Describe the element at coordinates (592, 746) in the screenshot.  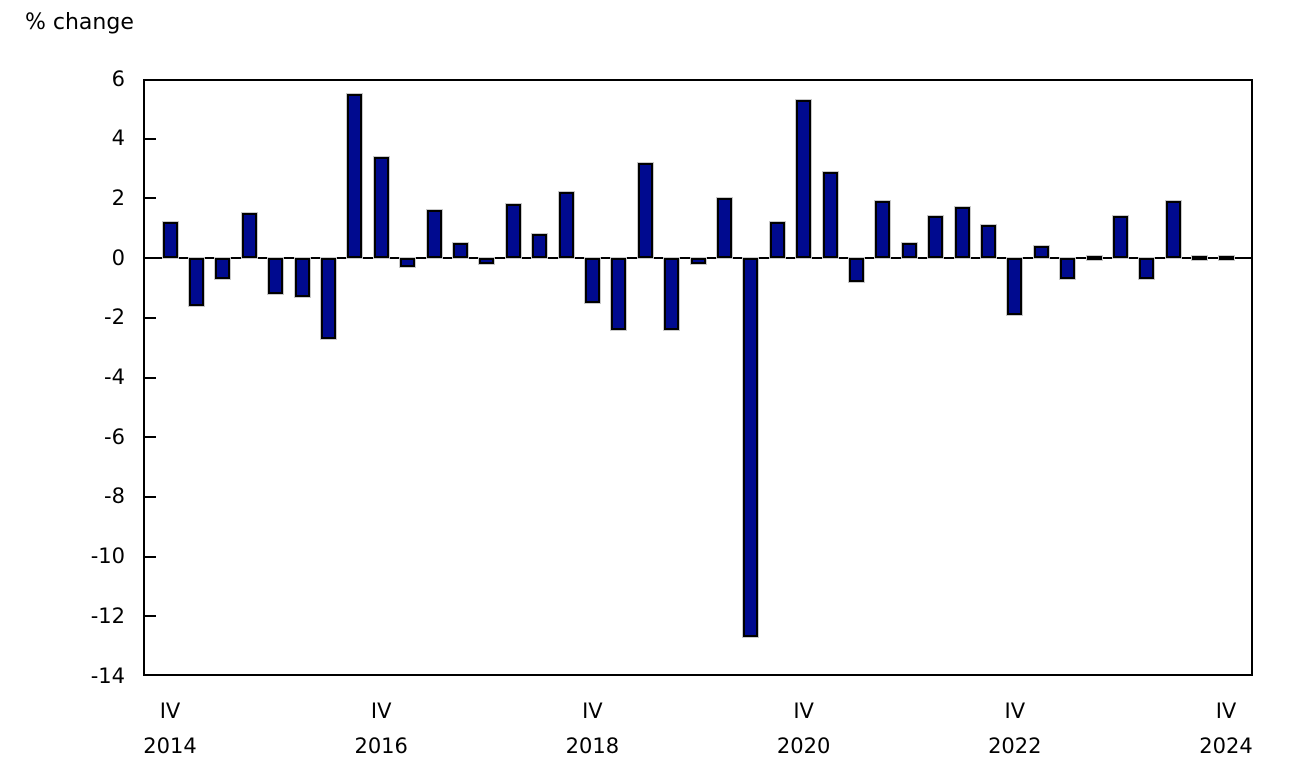
I see `x-tick-year-label: 2018` at that location.